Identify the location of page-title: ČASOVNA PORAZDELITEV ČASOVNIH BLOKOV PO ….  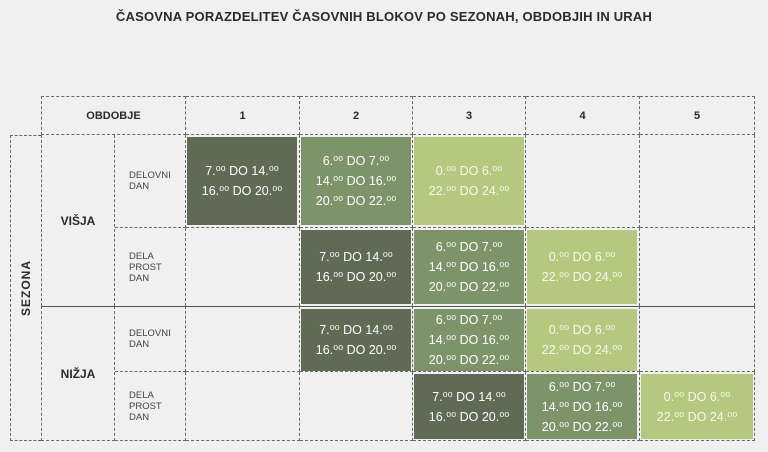
(384, 16).